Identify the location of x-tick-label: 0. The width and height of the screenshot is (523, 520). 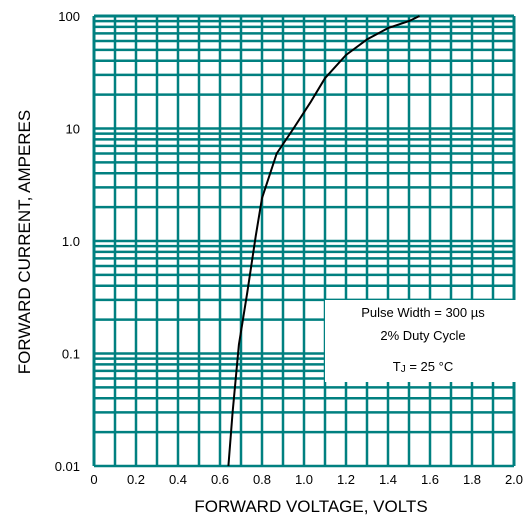
(93, 479).